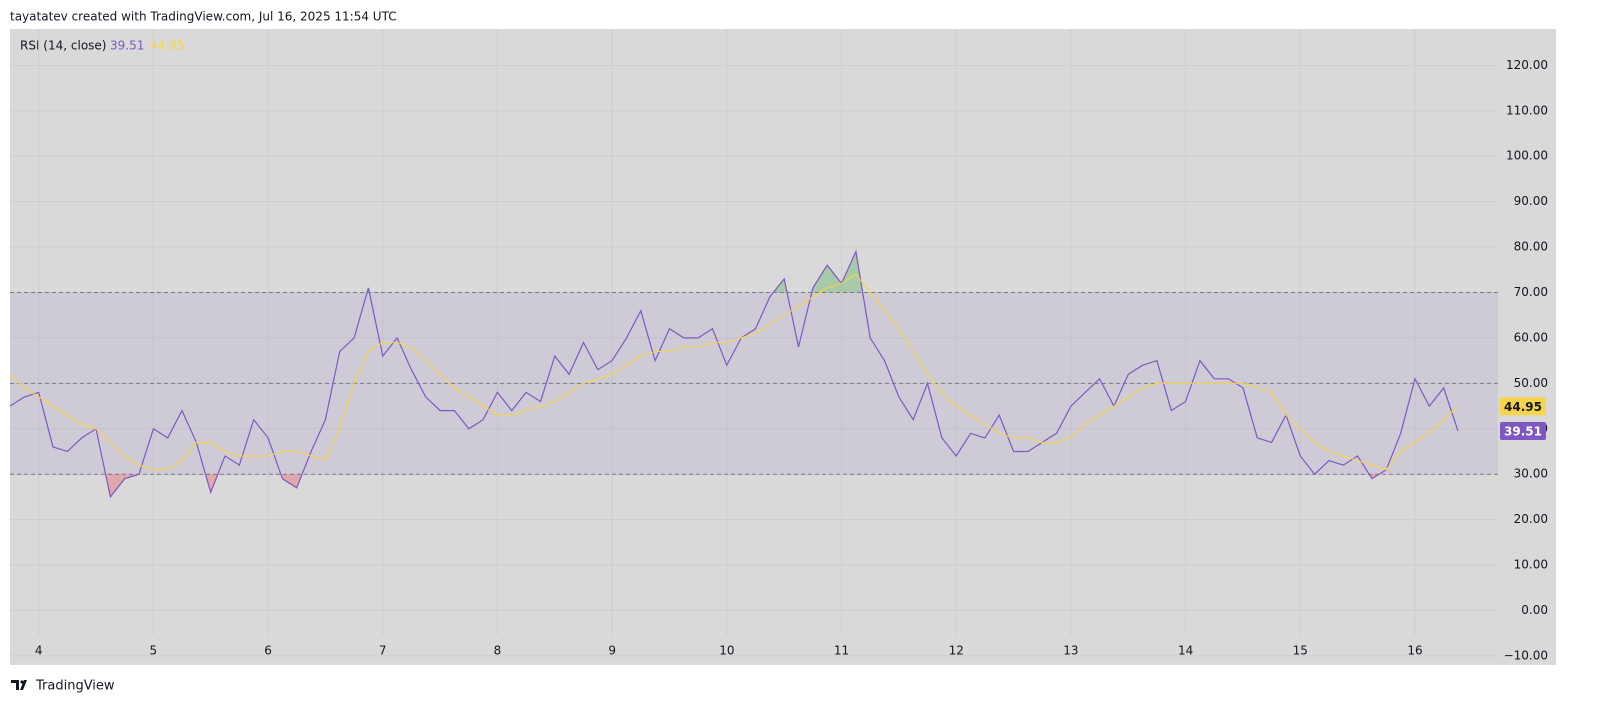  I want to click on x-tick-label: 13, so click(1070, 651).